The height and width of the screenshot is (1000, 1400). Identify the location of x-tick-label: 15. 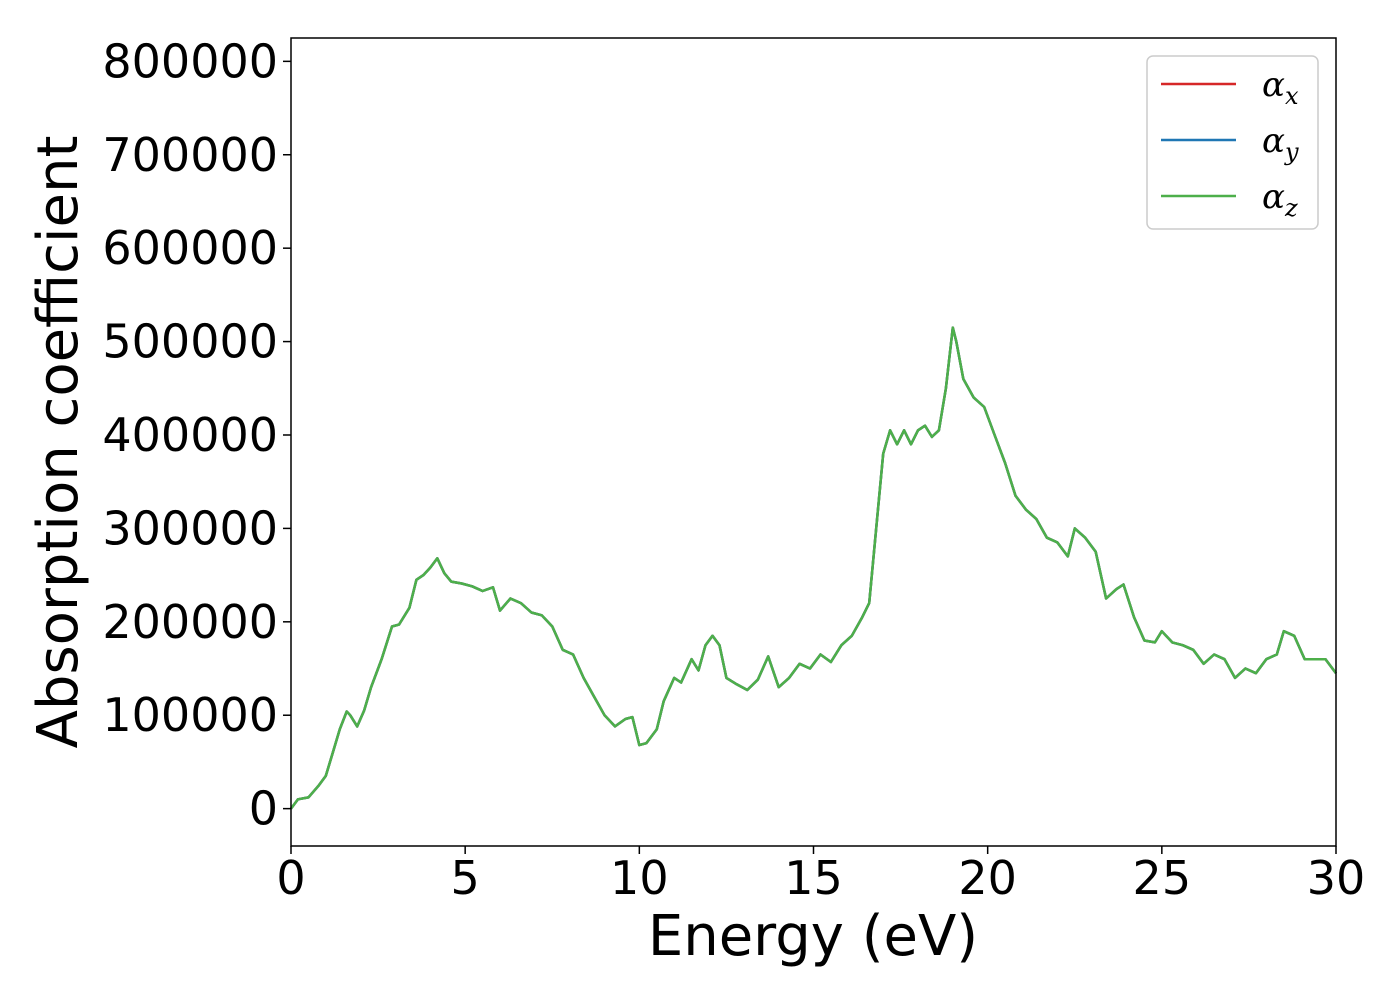
(813, 878).